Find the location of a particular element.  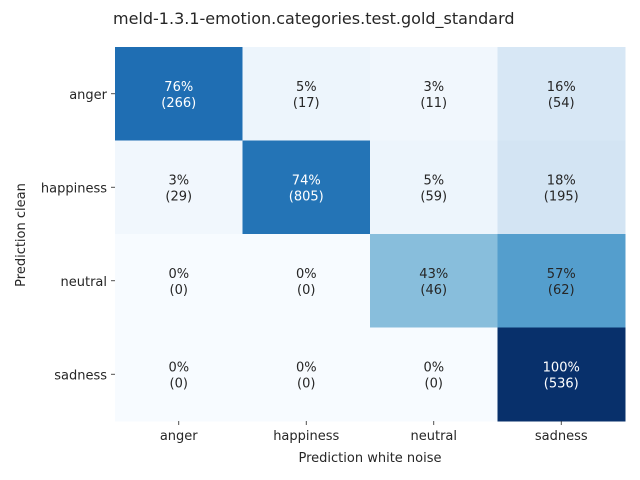

cell-count-label: (536) is located at coordinates (561, 383).